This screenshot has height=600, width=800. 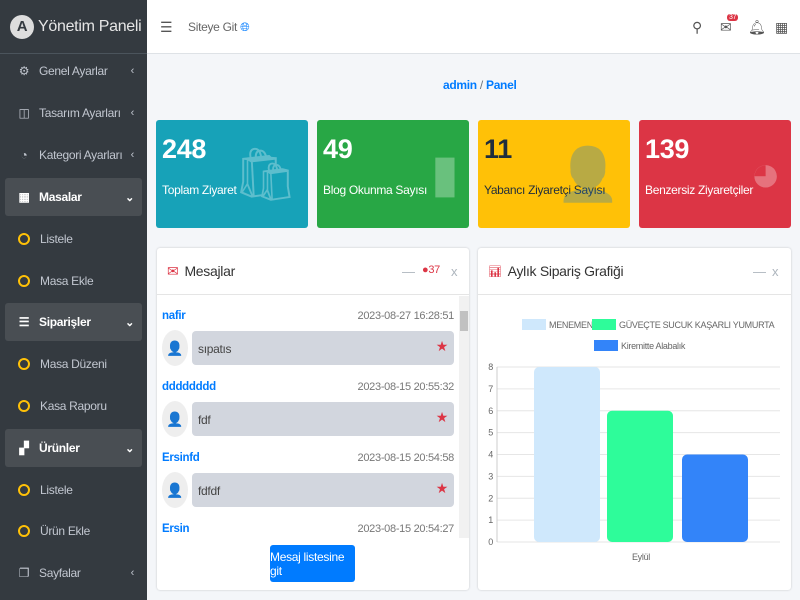 I want to click on message-time: 2023-08-15 20:55:32, so click(x=406, y=387).